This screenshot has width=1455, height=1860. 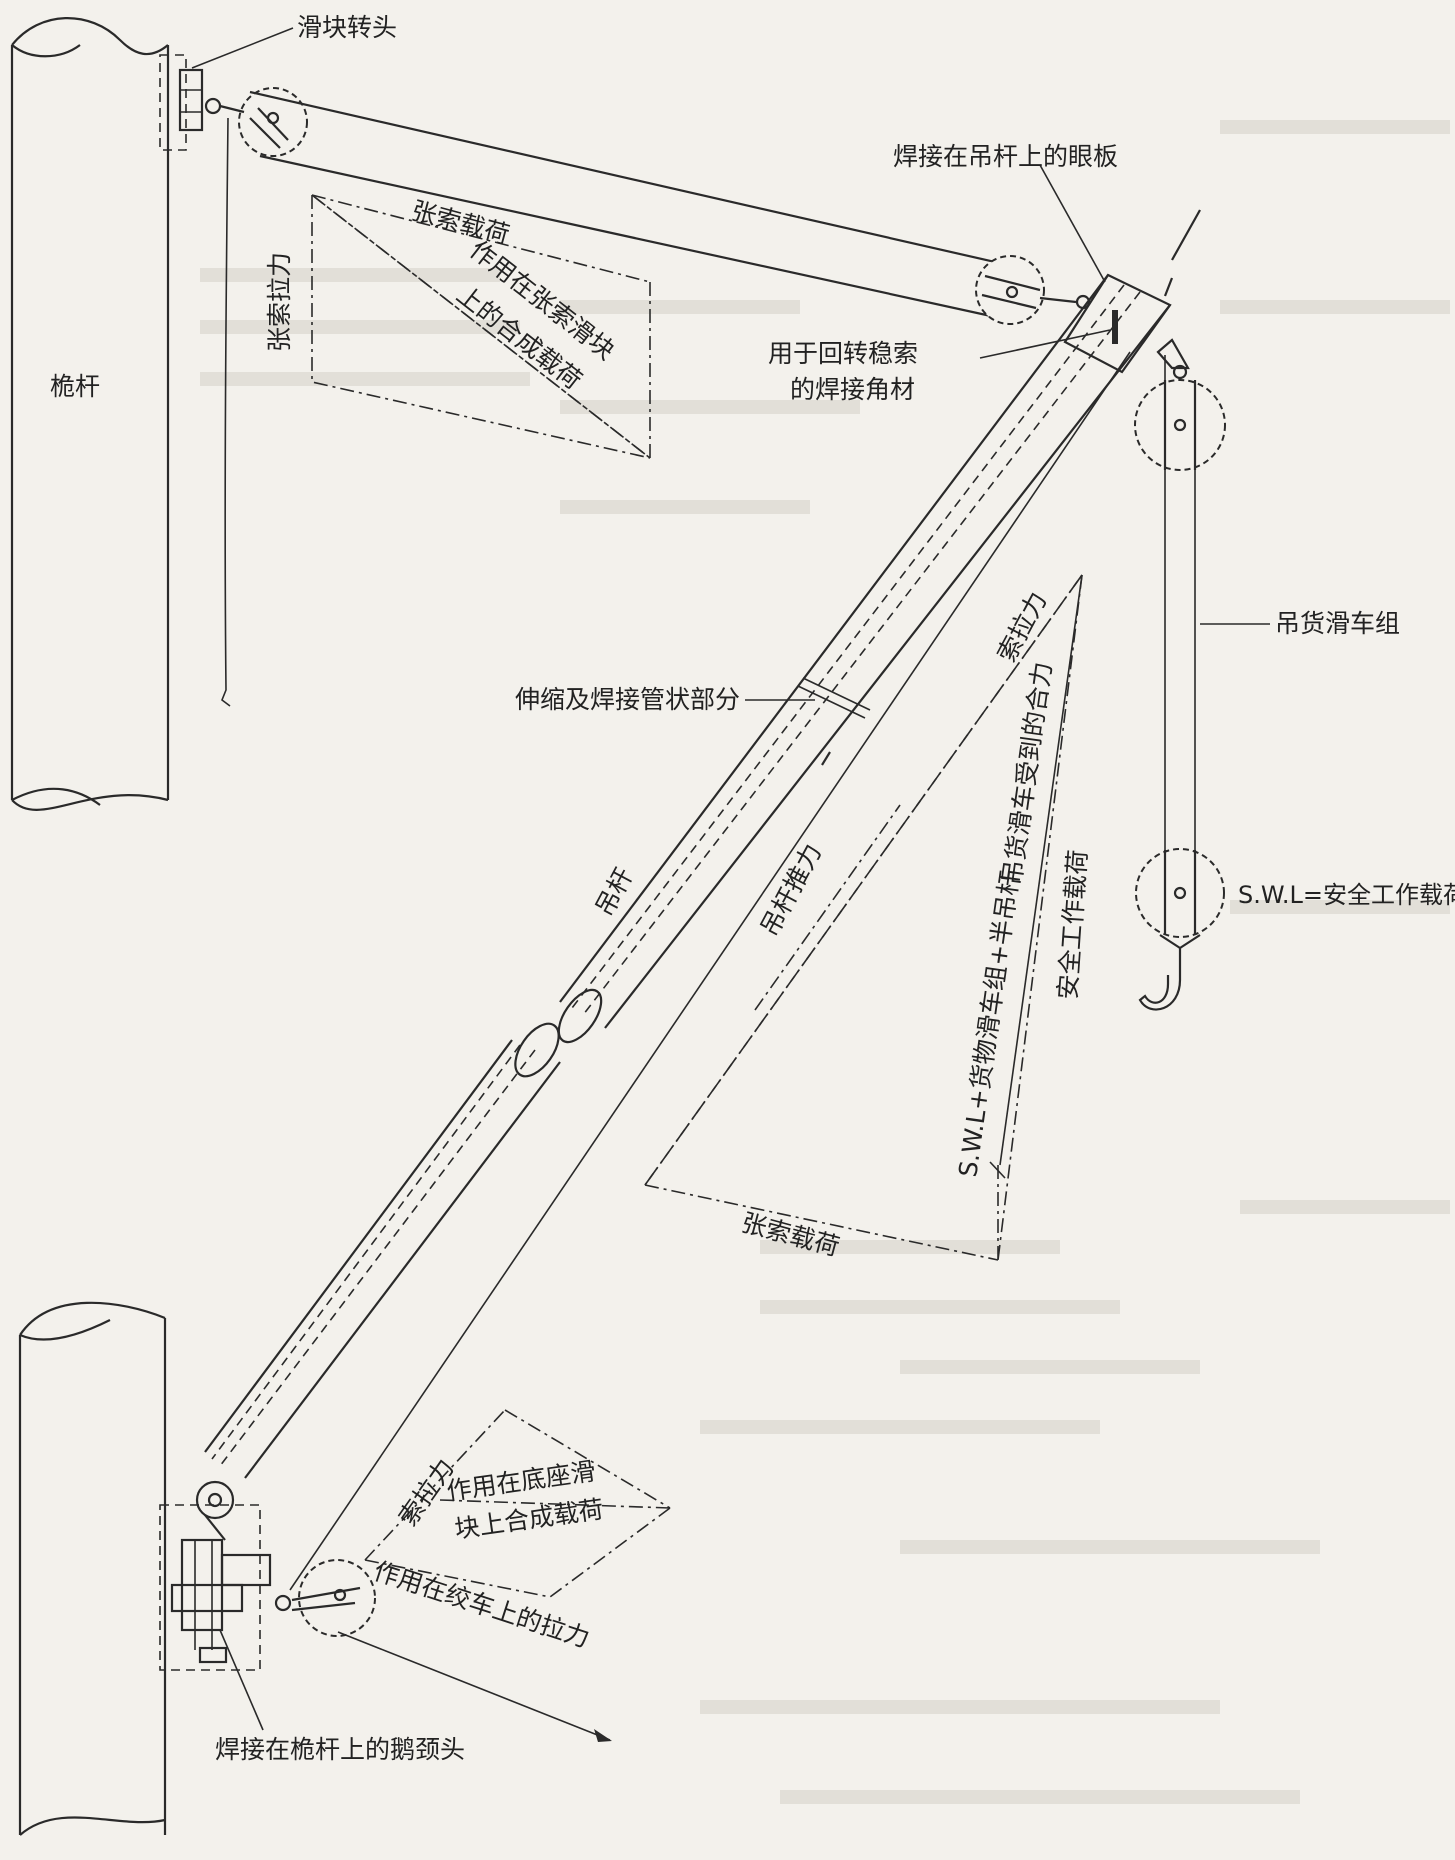 What do you see at coordinates (347, 27) in the screenshot?
I see `slide-swivel-label: 滑块转头` at bounding box center [347, 27].